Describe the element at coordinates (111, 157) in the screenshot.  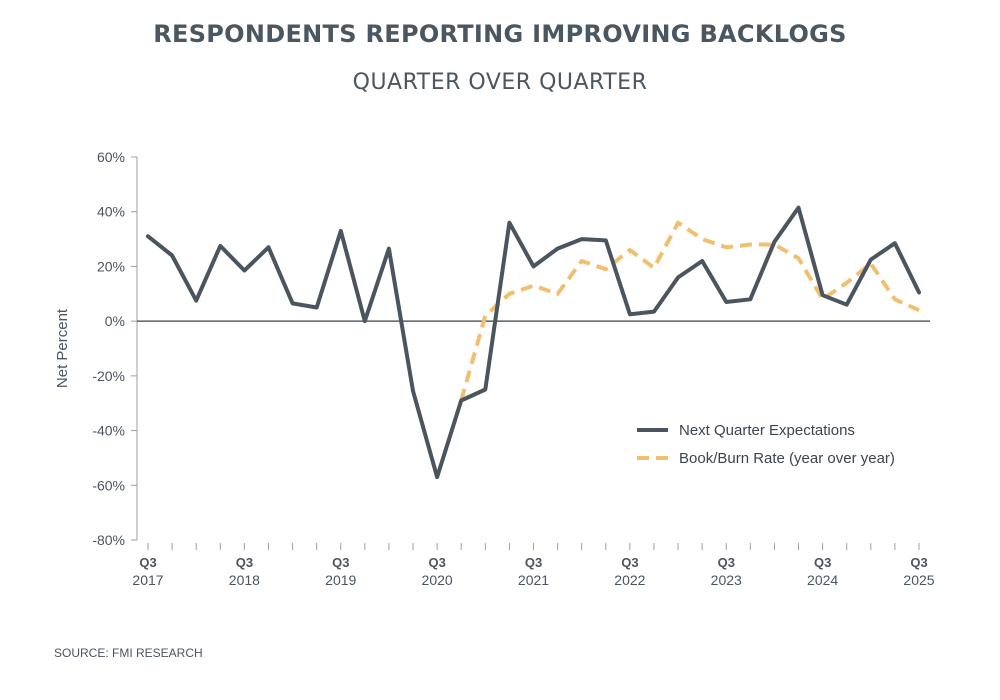
I see `y-tick-label: 60%` at that location.